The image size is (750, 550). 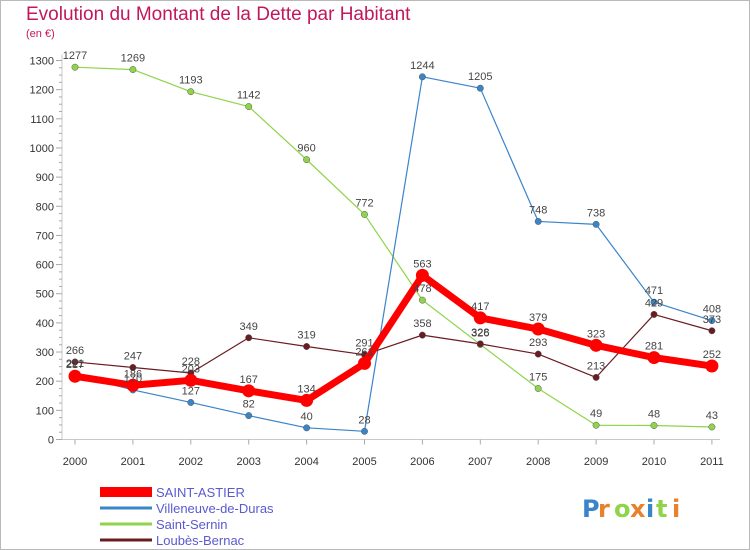 What do you see at coordinates (712, 355) in the screenshot?
I see `data-label: 252` at bounding box center [712, 355].